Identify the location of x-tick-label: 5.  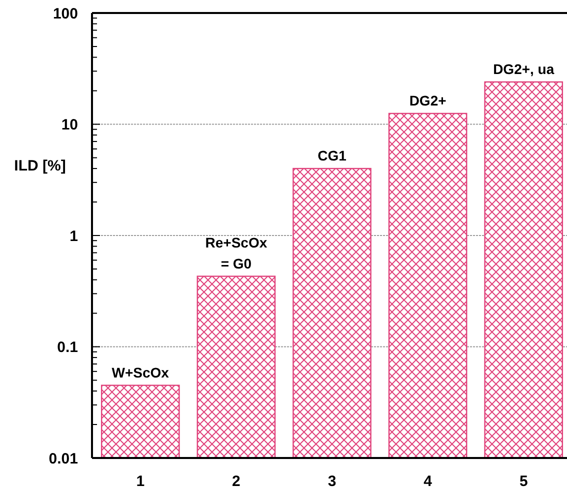
(523, 481).